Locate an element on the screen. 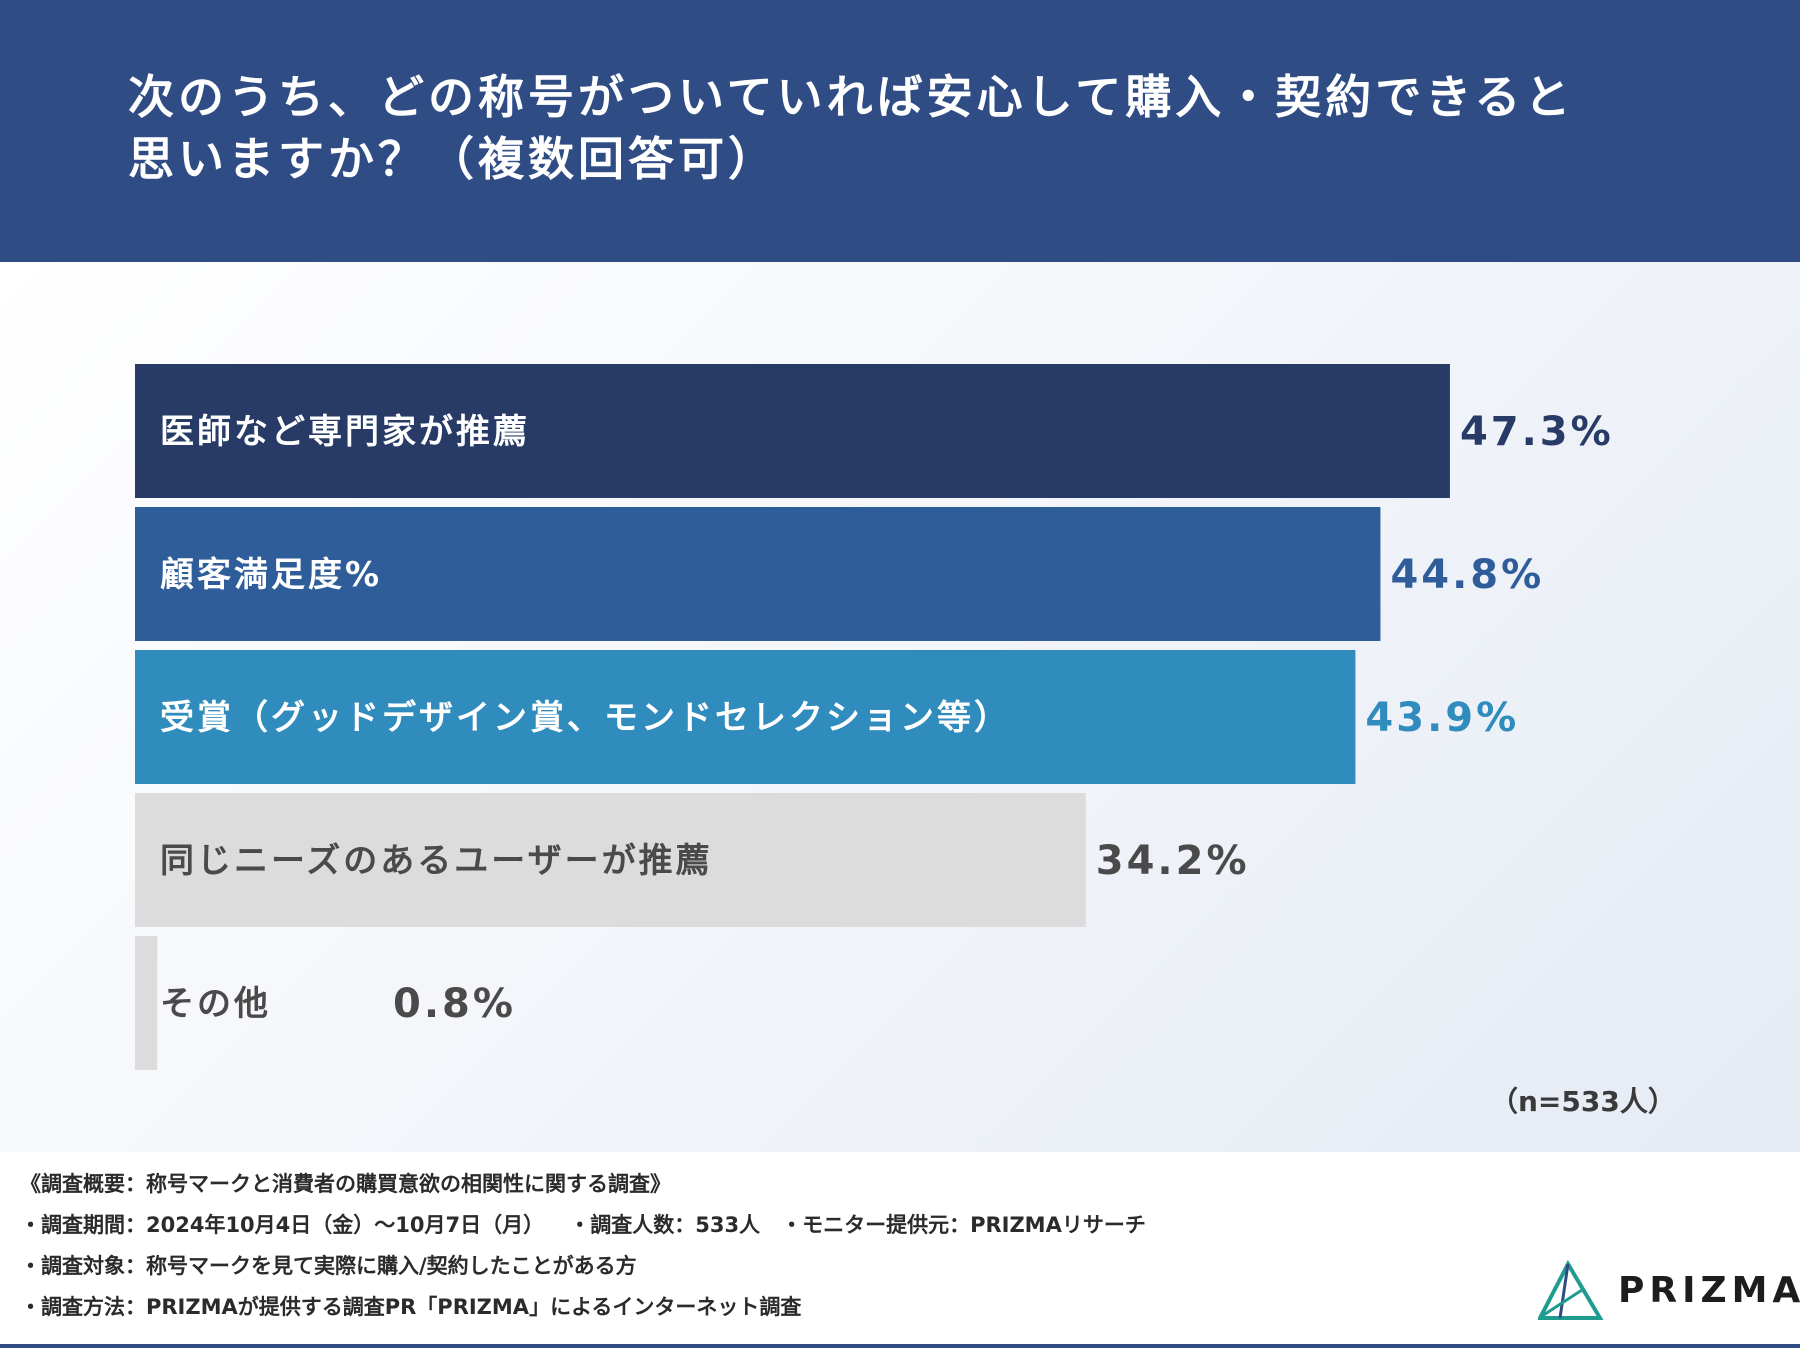 The width and height of the screenshot is (1800, 1350). value-label-1: 47.3% is located at coordinates (1537, 432).